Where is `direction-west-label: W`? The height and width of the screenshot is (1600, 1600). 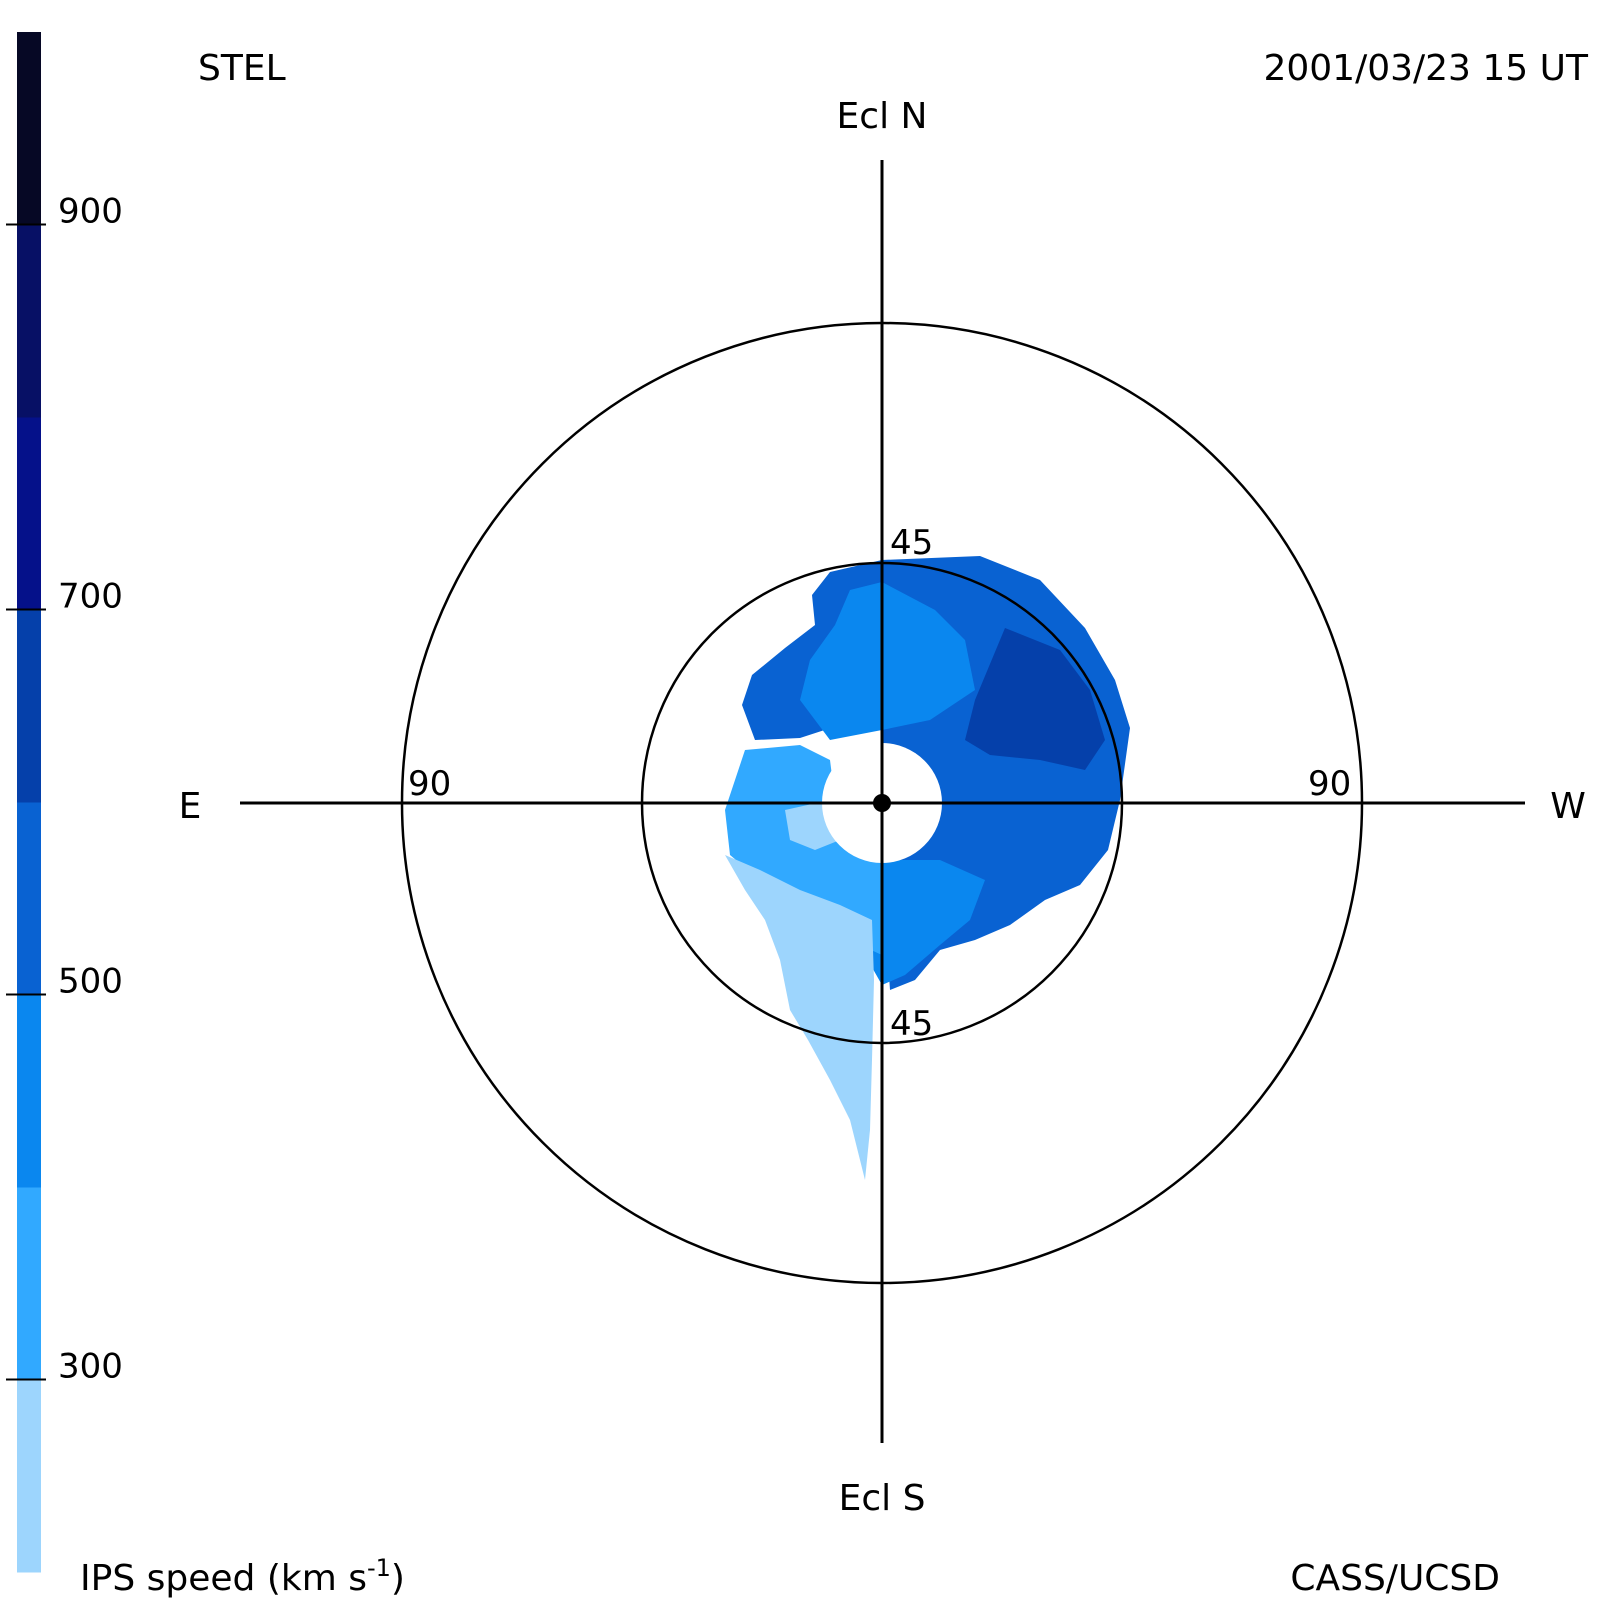
direction-west-label: W is located at coordinates (1568, 806).